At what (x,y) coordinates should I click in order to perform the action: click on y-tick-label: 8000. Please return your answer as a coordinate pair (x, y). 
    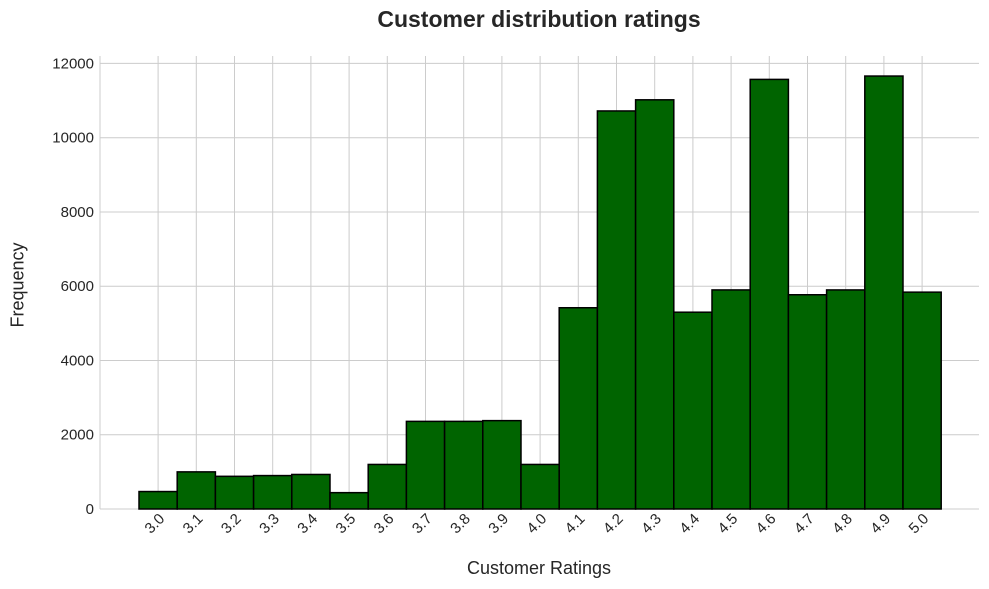
    Looking at the image, I should click on (77, 212).